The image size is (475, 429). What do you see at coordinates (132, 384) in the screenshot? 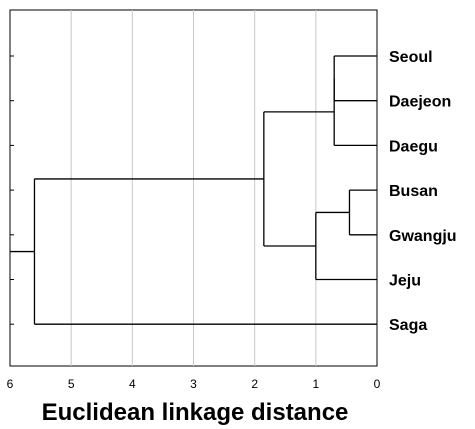
I see `x-tick-label-4: 4` at bounding box center [132, 384].